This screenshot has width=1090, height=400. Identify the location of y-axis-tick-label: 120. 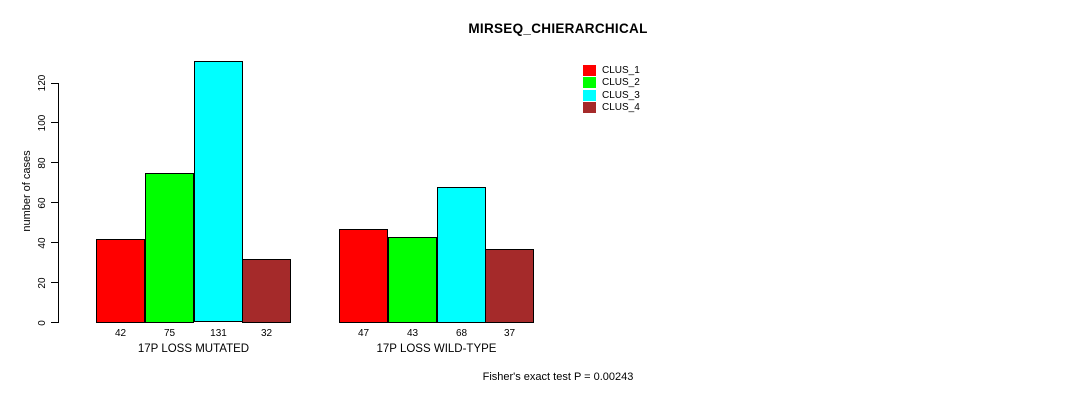
(42, 83).